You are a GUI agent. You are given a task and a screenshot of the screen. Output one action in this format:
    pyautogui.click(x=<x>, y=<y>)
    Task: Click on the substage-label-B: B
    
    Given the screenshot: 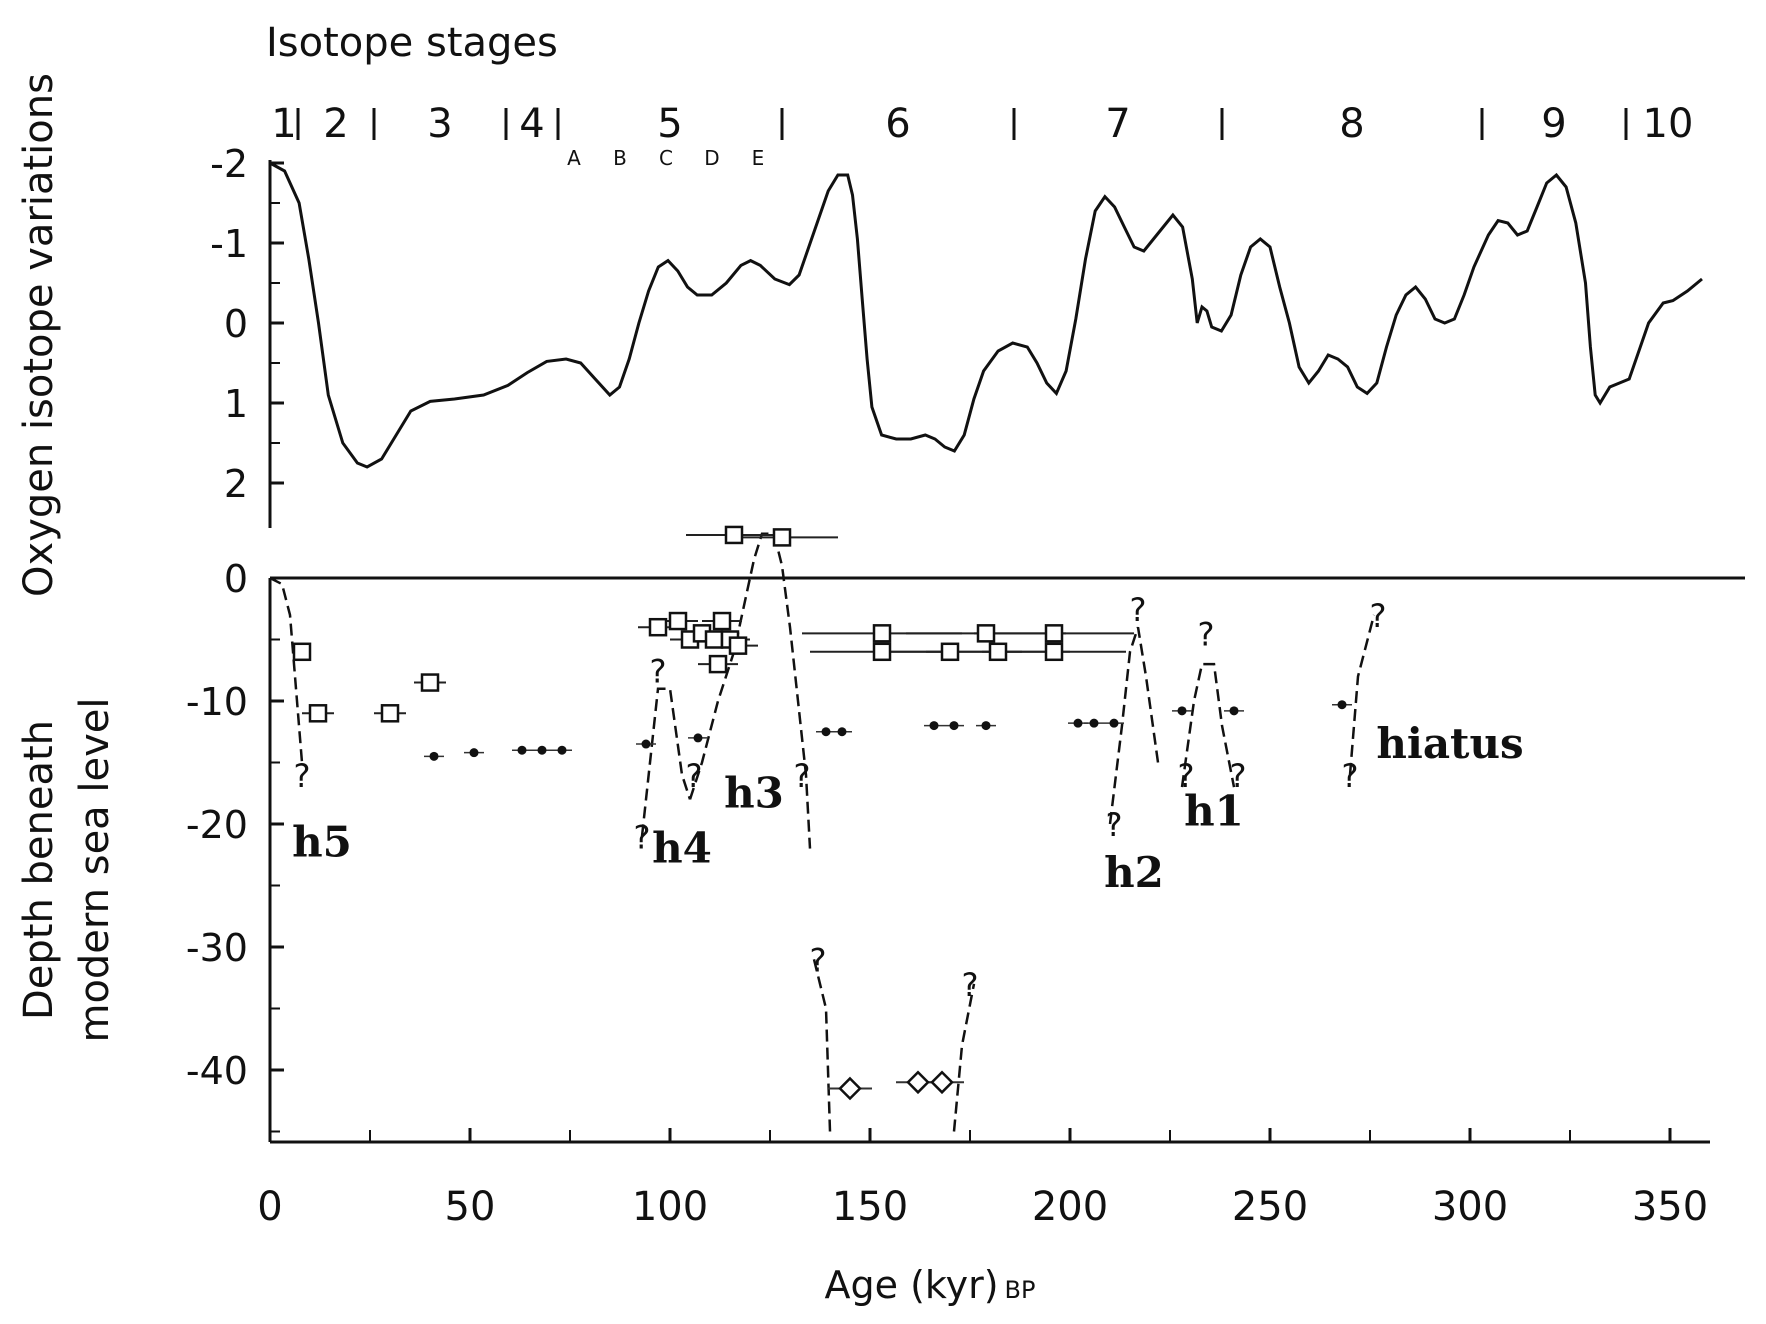 What is the action you would take?
    pyautogui.click(x=620, y=158)
    